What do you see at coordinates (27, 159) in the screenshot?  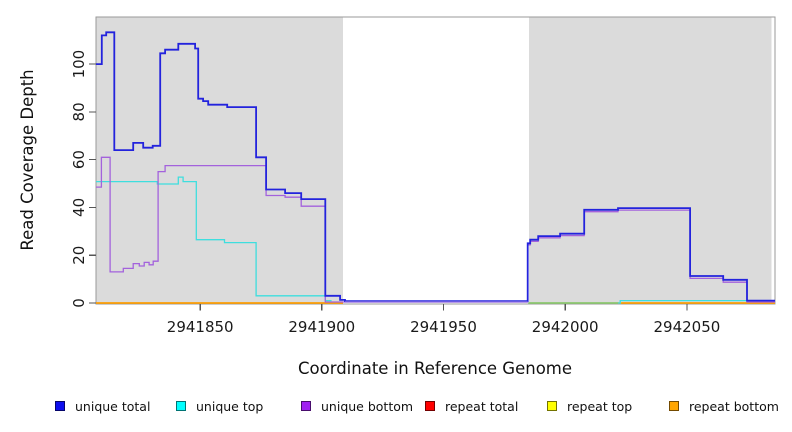 I see `y-axis-title: Read Coverage Depth` at bounding box center [27, 159].